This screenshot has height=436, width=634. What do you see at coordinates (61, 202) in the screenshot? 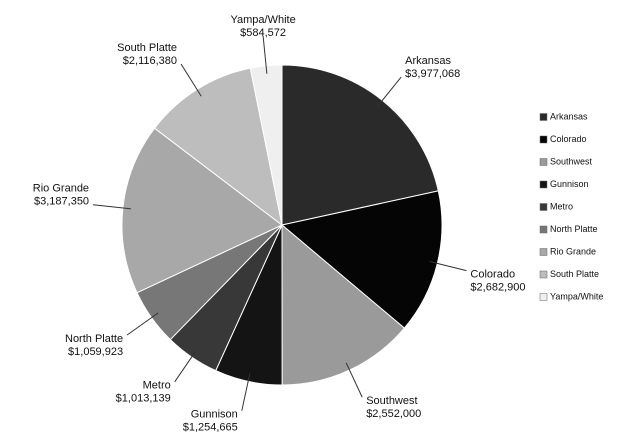
I see `data-label-value: $3,187,350` at bounding box center [61, 202].